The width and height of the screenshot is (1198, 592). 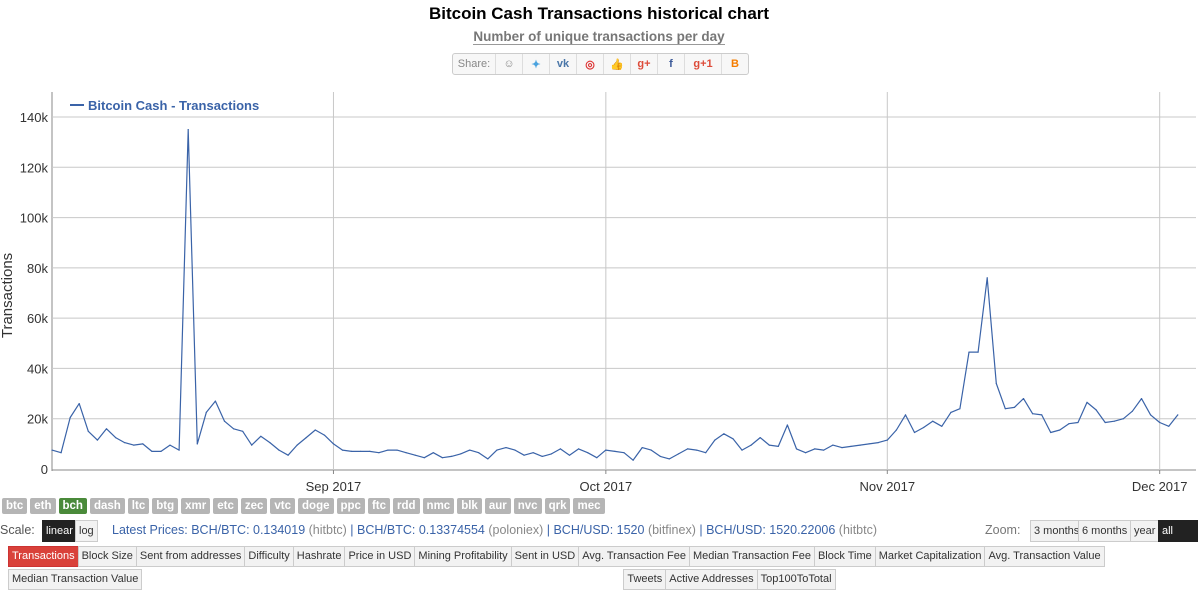 What do you see at coordinates (844, 556) in the screenshot?
I see `tab-block-time: Block Time` at bounding box center [844, 556].